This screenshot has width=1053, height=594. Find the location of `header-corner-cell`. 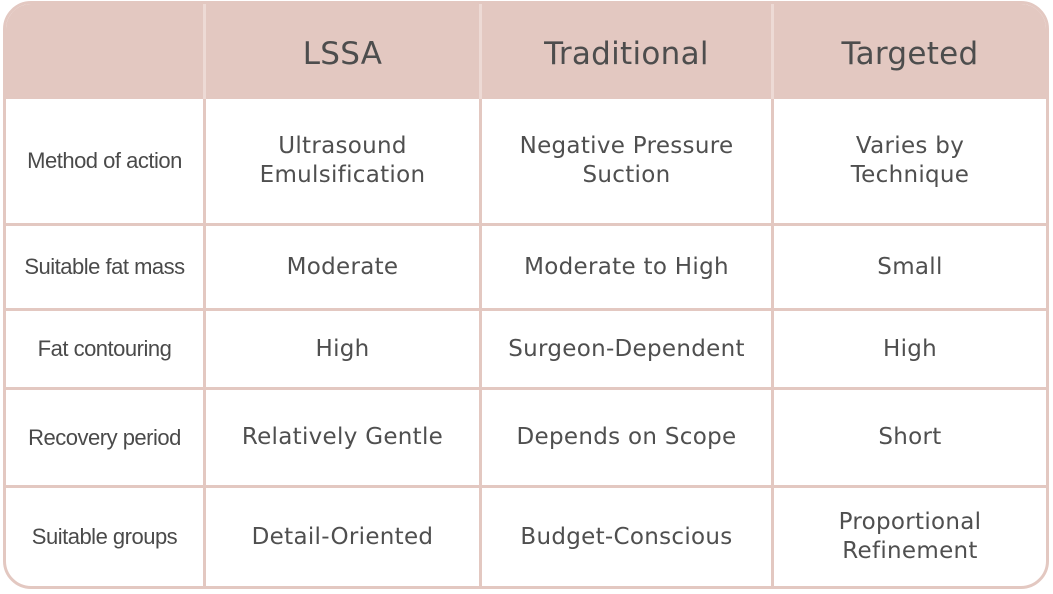

header-corner-cell is located at coordinates (106, 51).